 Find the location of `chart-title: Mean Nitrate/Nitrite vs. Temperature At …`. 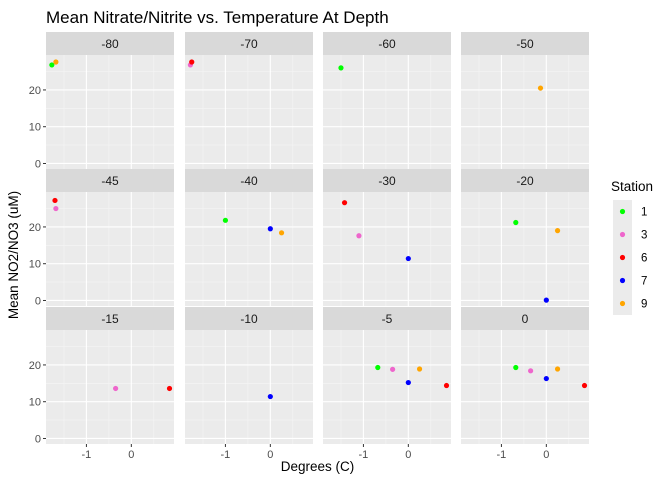

chart-title: Mean Nitrate/Nitrite vs. Temperature At … is located at coordinates (217, 17).